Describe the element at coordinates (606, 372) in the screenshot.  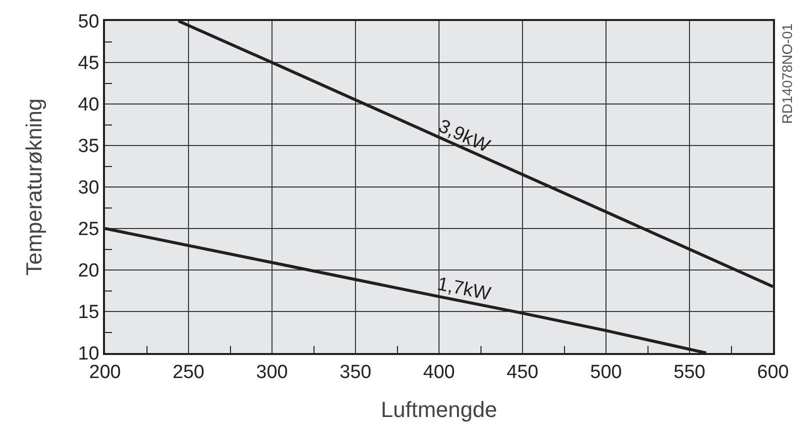
I see `x-tick-label: 500` at that location.